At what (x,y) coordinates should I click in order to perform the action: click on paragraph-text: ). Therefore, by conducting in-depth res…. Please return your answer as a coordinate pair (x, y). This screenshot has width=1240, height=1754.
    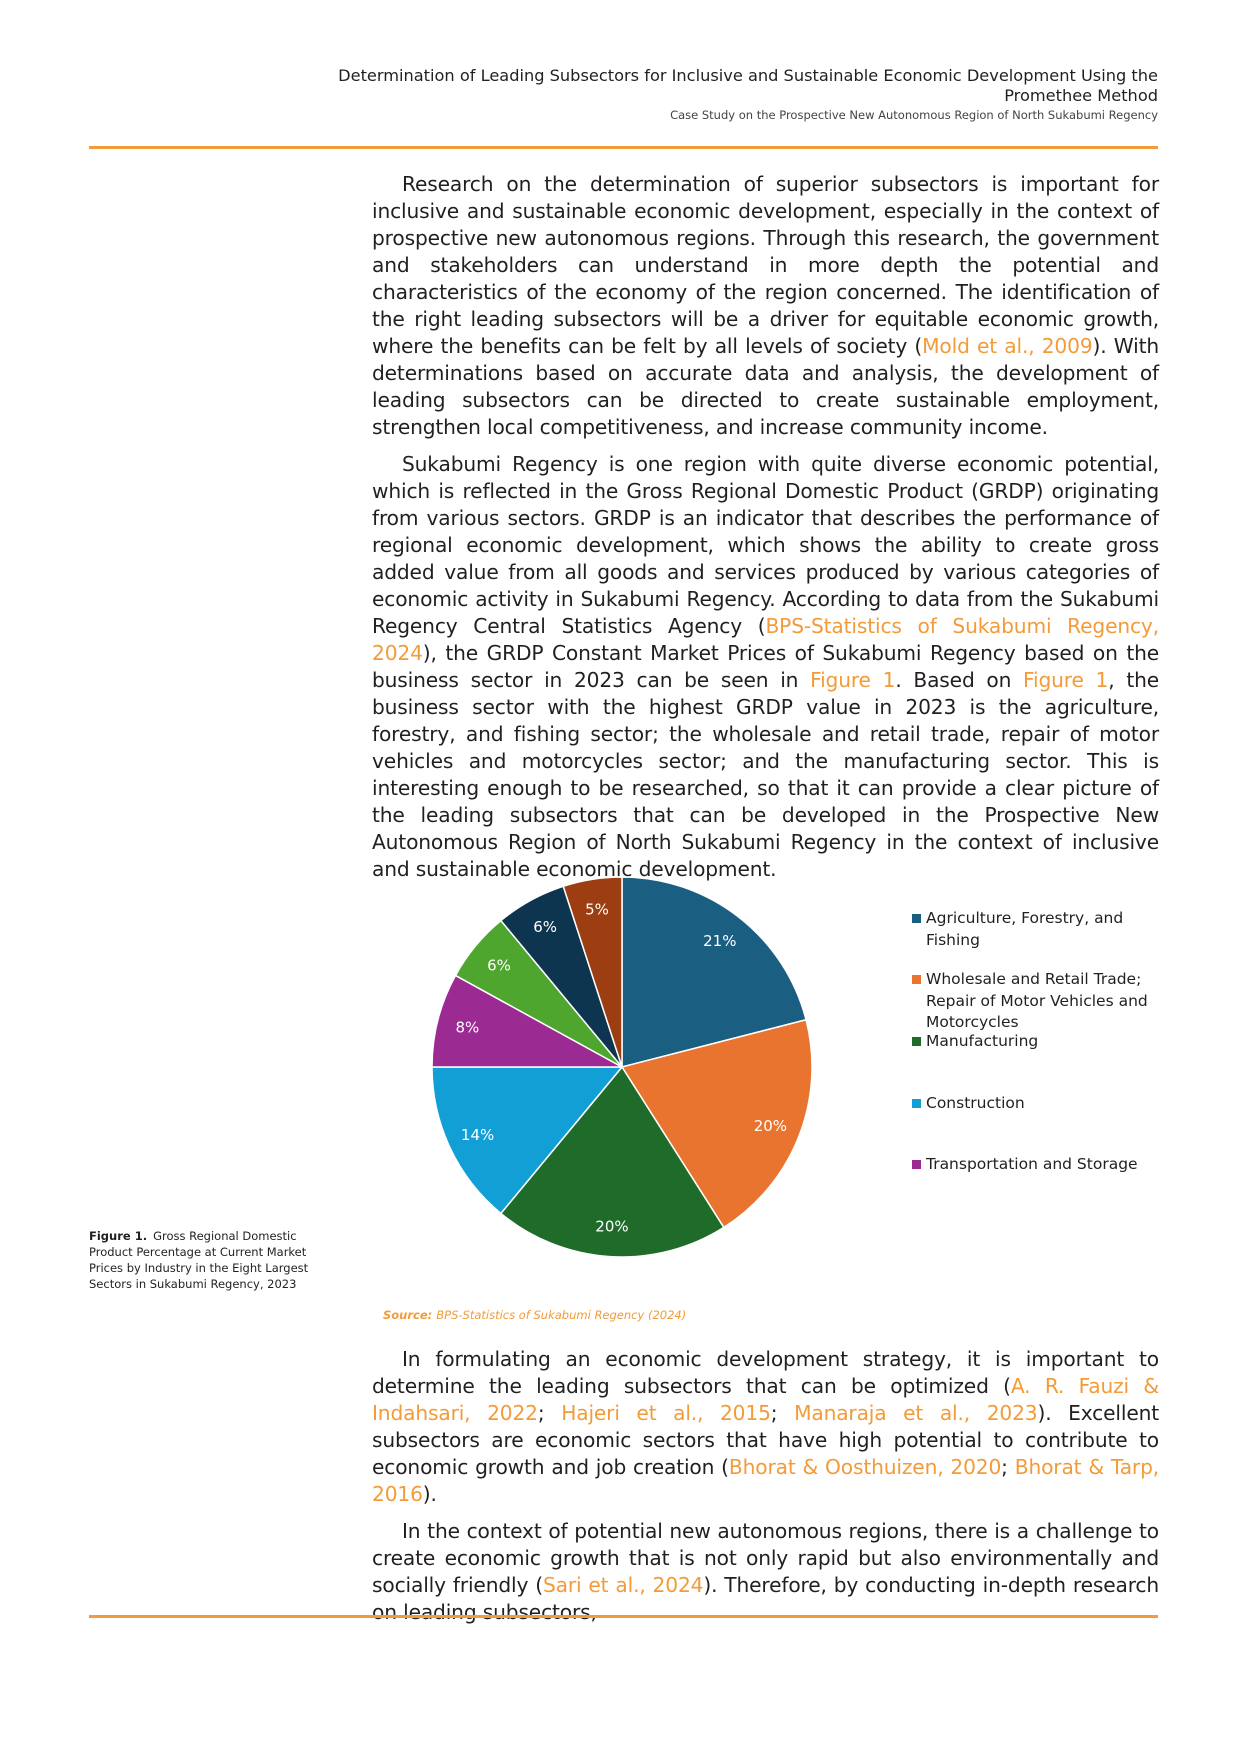
    Looking at the image, I should click on (766, 1598).